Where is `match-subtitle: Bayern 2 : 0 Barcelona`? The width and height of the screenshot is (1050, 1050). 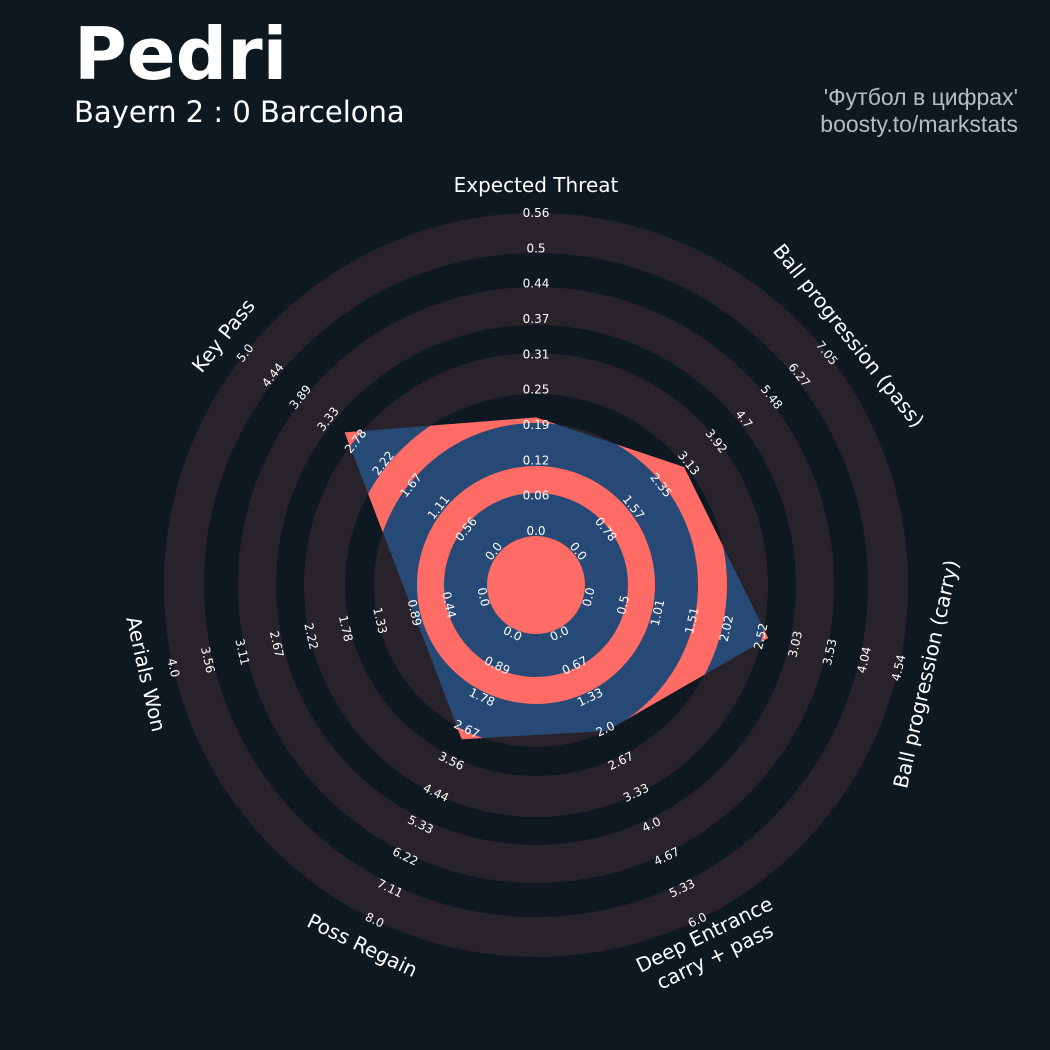 match-subtitle: Bayern 2 : 0 Barcelona is located at coordinates (239, 112).